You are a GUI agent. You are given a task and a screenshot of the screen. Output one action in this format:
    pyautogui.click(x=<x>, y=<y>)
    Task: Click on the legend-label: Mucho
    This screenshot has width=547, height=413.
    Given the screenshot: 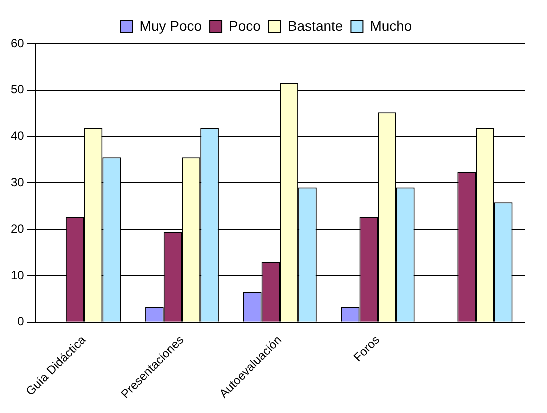 What is the action you would take?
    pyautogui.click(x=391, y=26)
    